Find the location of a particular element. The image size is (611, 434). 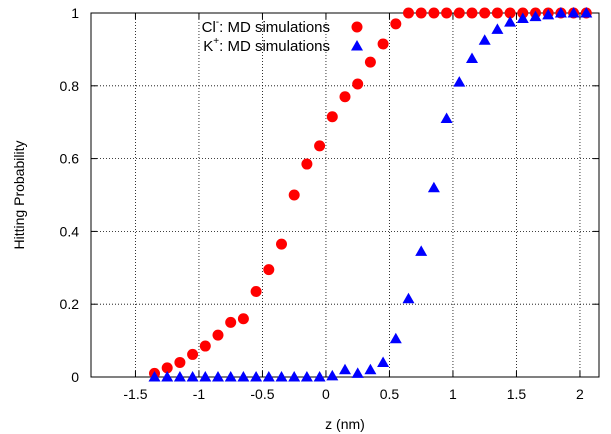

x-axis-title: z (nm) is located at coordinates (345, 424).